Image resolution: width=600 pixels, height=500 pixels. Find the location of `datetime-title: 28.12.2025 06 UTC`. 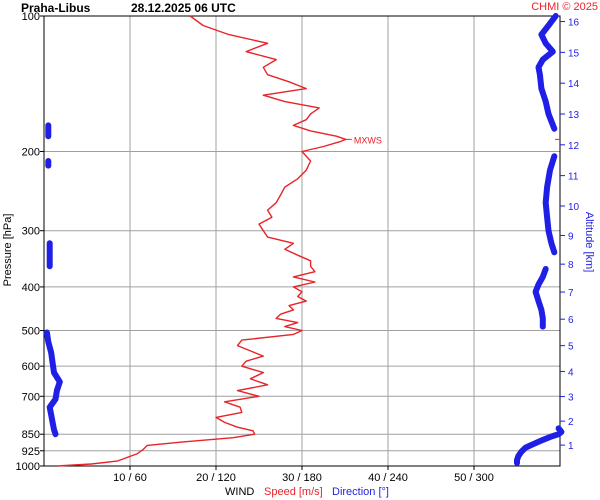

datetime-title: 28.12.2025 06 UTC is located at coordinates (183, 8).